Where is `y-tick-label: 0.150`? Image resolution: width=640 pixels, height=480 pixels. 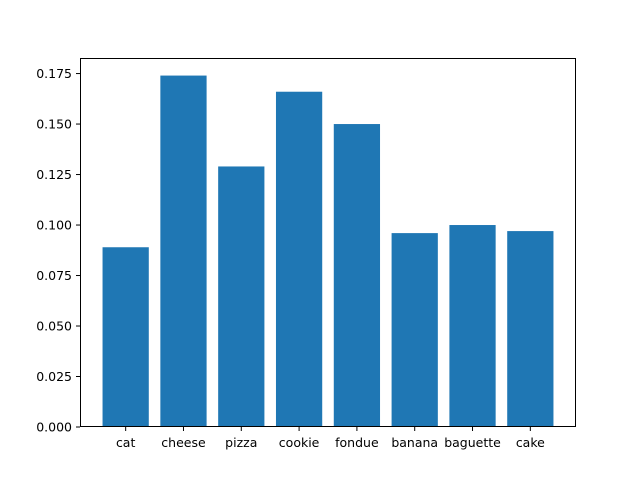
y-tick-label: 0.150 is located at coordinates (54, 124).